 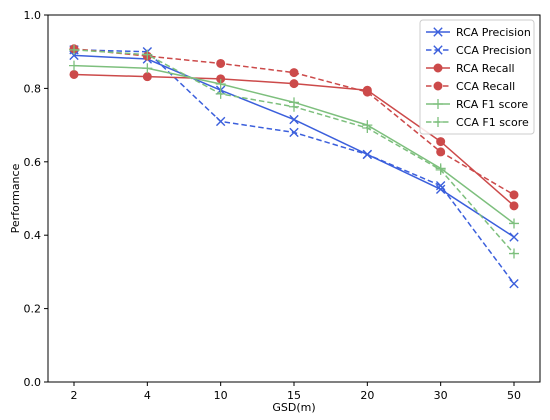 What do you see at coordinates (36, 199) in the screenshot?
I see `y-axis: 0.0 0.2 0.4 0.6 0.8 1.0` at bounding box center [36, 199].